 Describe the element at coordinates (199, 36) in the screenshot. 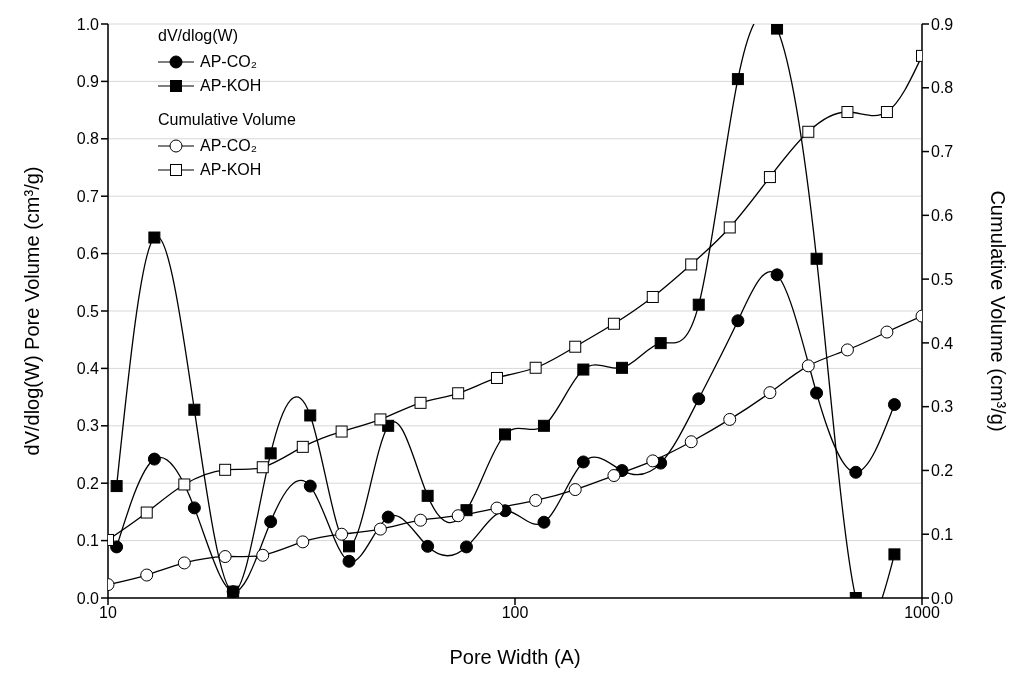

I see `legend-title: dV/dlog(W)` at that location.